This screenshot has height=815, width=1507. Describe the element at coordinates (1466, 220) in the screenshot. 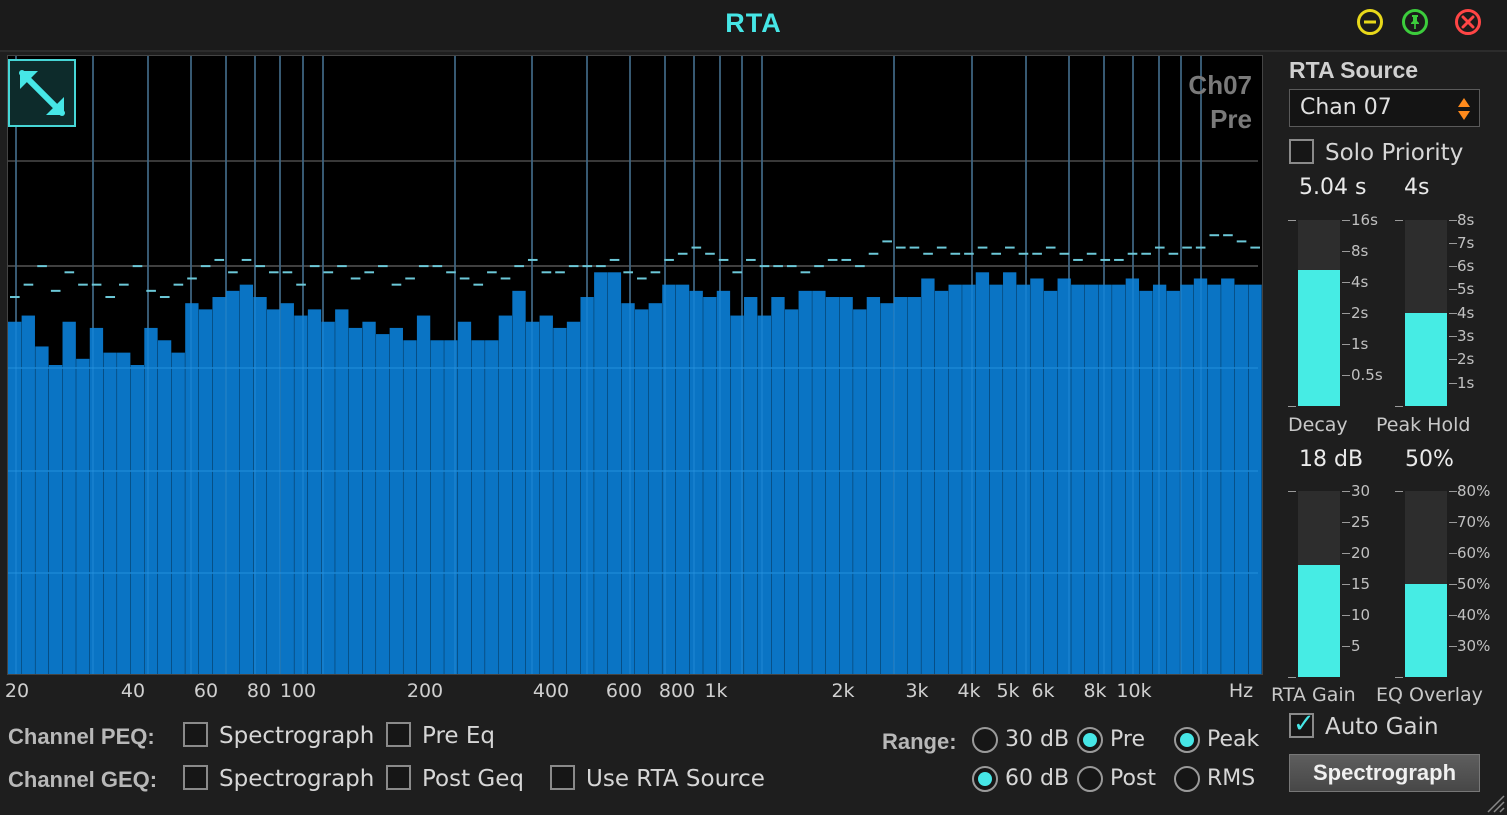

I see `peak-hold-tick-8s: 8s` at that location.